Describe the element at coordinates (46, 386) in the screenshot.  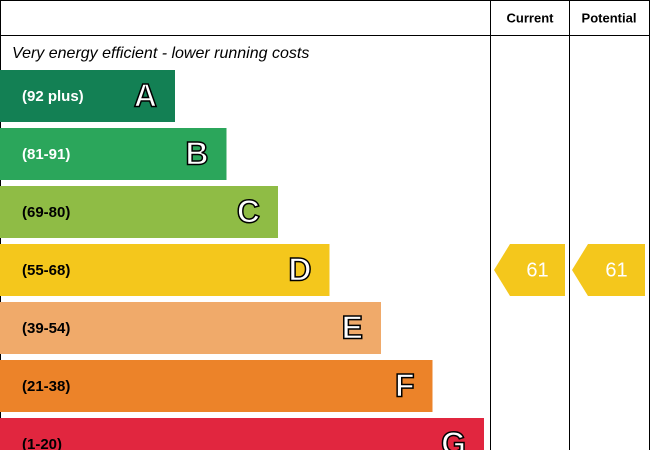
I see `band-range: (21-38)` at that location.